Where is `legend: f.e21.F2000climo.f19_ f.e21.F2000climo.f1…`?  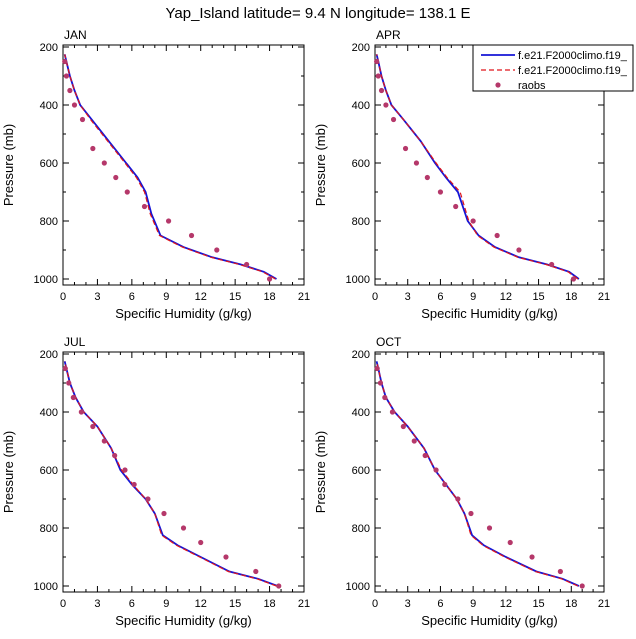
legend: f.e21.F2000climo.f19_ f.e21.F2000climo.f1… is located at coordinates (553, 68).